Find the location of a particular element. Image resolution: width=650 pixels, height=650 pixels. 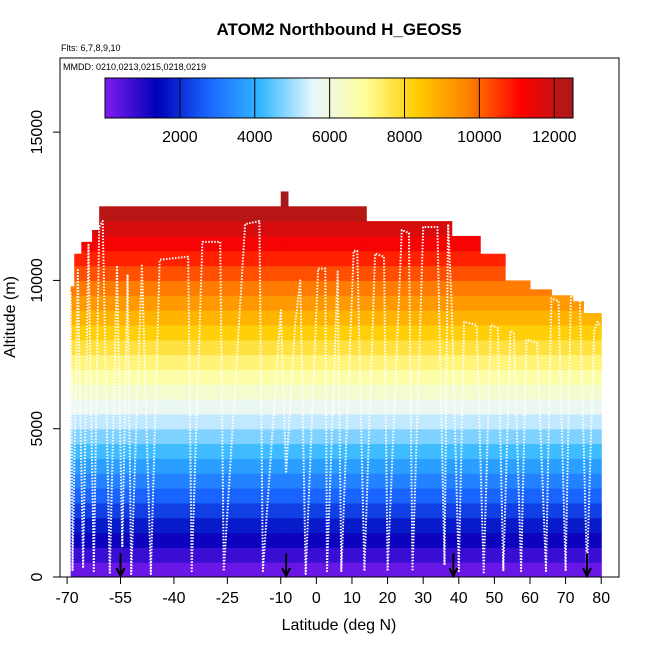

colorbar-tick-label: 2000 is located at coordinates (180, 137).